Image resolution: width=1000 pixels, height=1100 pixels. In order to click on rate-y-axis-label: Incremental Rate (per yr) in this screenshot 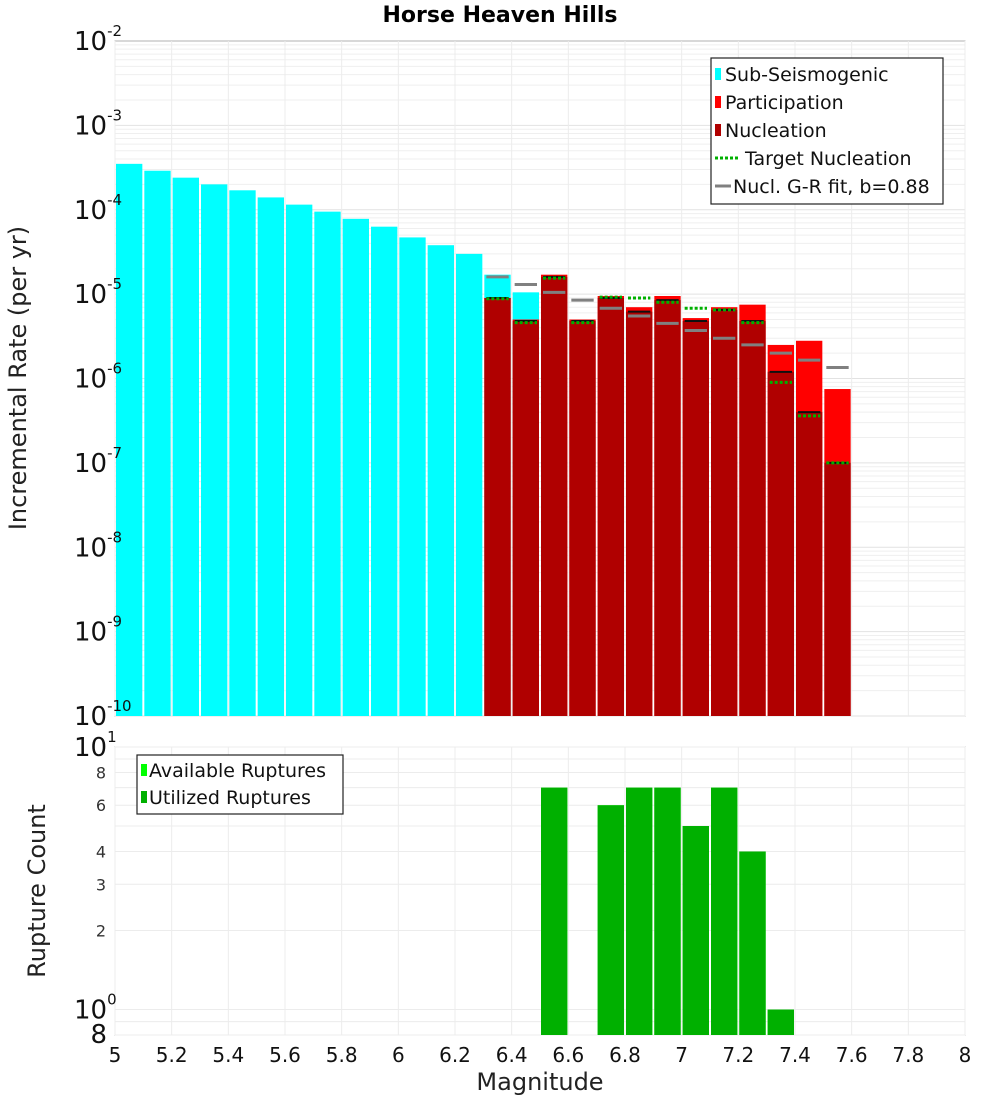, I will do `click(18, 378)`.